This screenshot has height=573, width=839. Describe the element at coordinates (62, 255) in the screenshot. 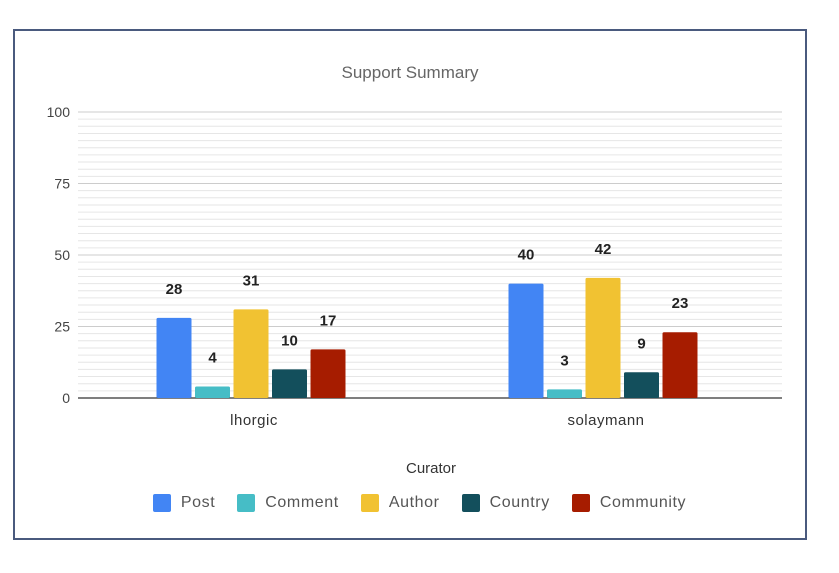

I see `y-tick-label: 50` at that location.